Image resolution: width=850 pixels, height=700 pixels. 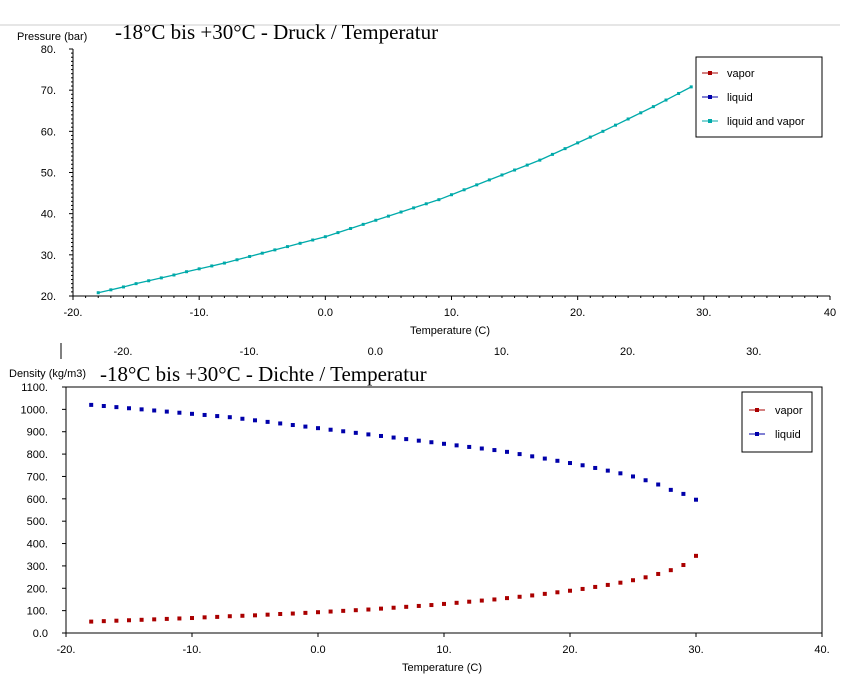 What do you see at coordinates (37, 477) in the screenshot?
I see `chart2-y-tick-label: 700.` at bounding box center [37, 477].